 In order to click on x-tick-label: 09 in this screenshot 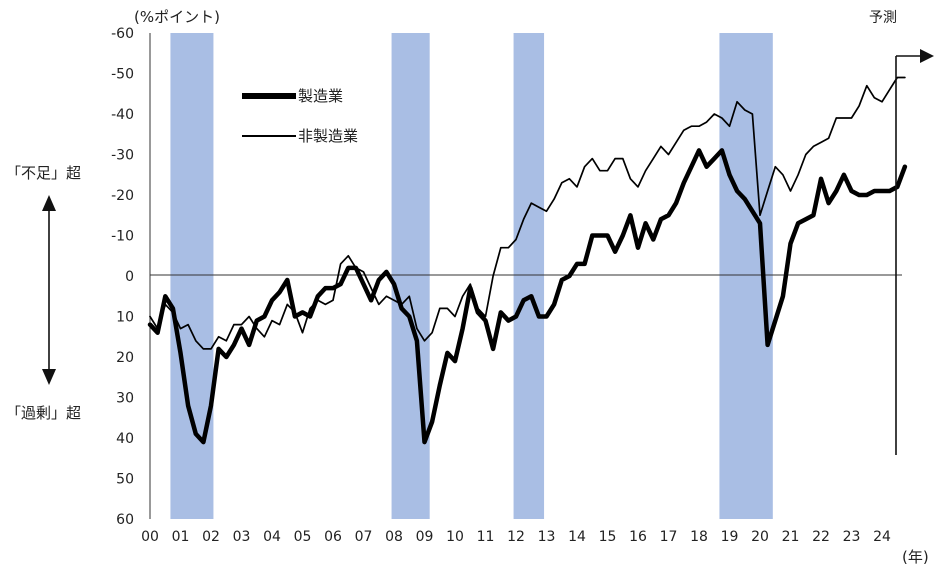, I will do `click(425, 537)`.